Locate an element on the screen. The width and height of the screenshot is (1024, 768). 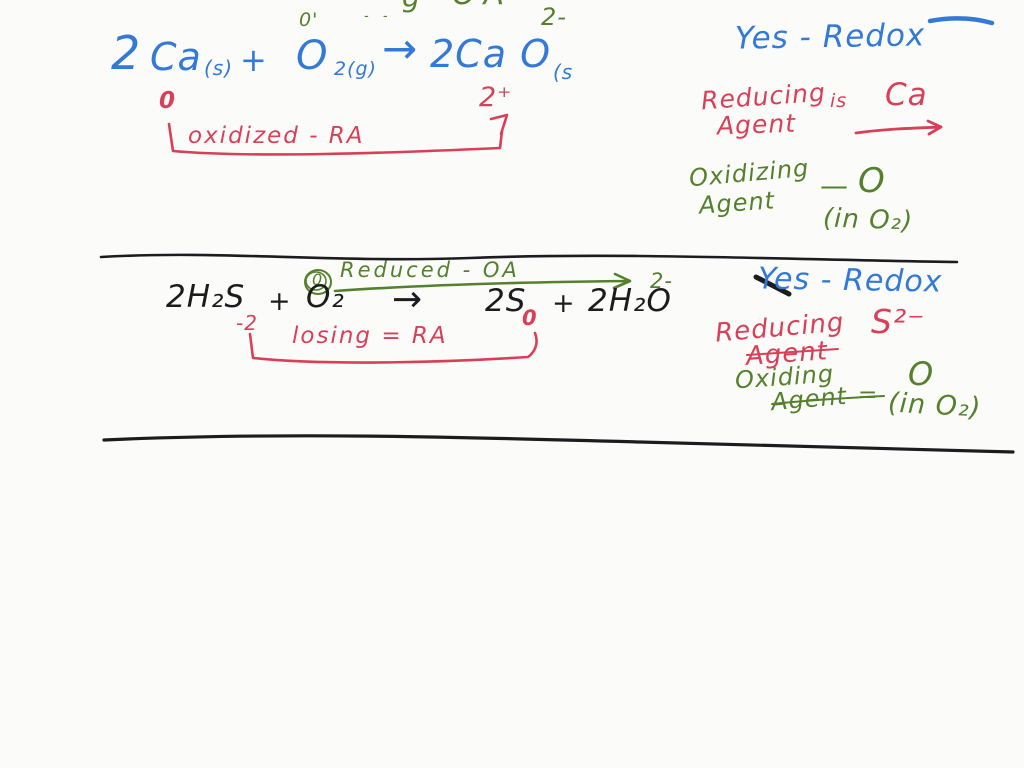
reduced-charge: 2- is located at coordinates (661, 281).